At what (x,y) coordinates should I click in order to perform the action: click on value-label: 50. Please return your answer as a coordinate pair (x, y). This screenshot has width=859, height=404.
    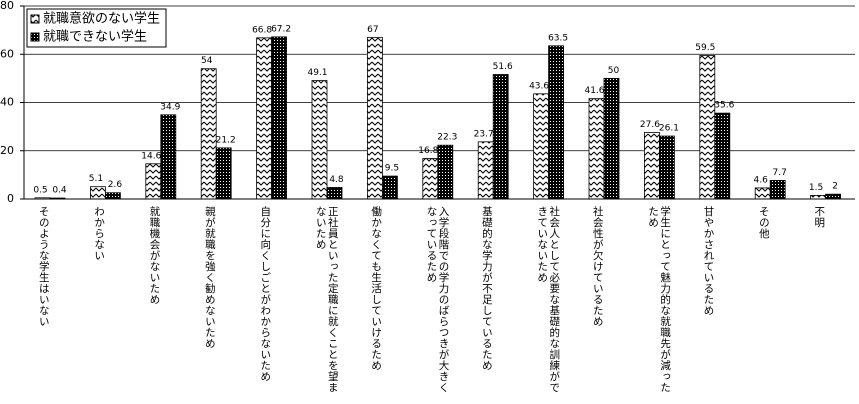
    Looking at the image, I should click on (614, 71).